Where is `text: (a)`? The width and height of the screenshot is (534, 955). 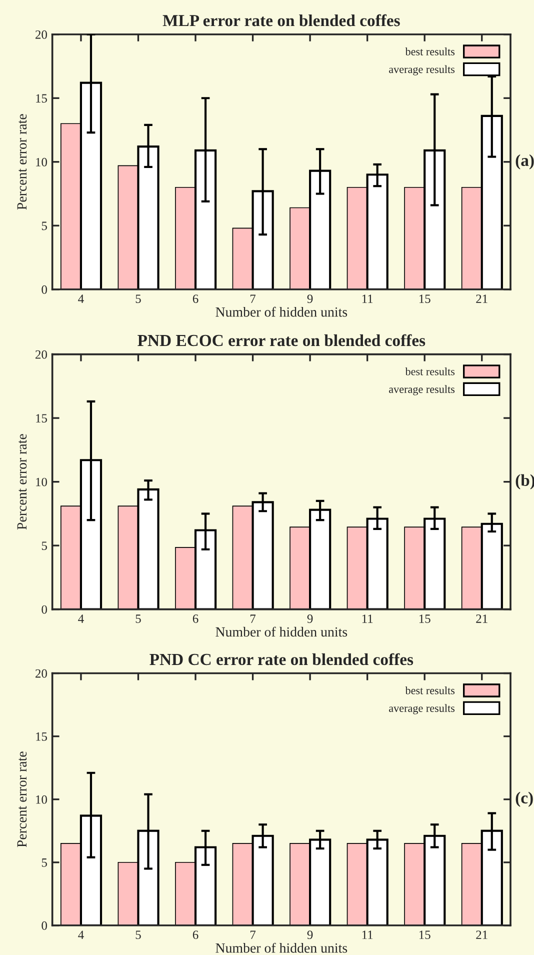
text: (a) is located at coordinates (525, 162).